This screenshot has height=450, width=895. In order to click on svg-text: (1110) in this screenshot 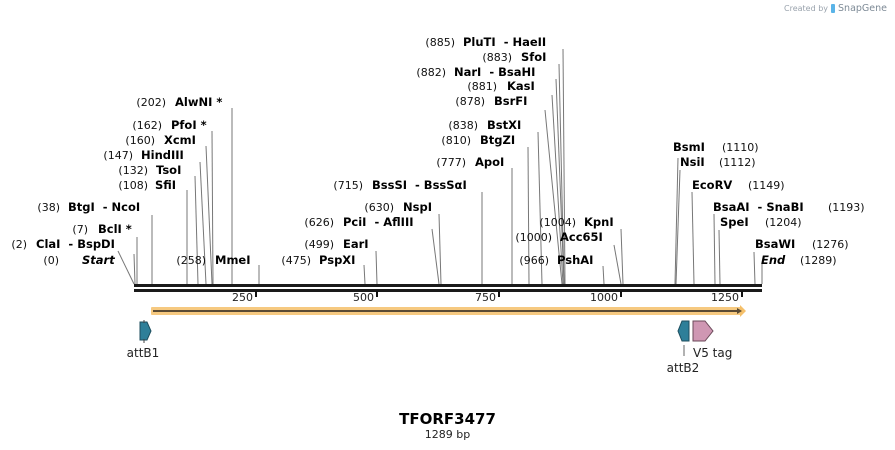, I will do `click(740, 147)`.